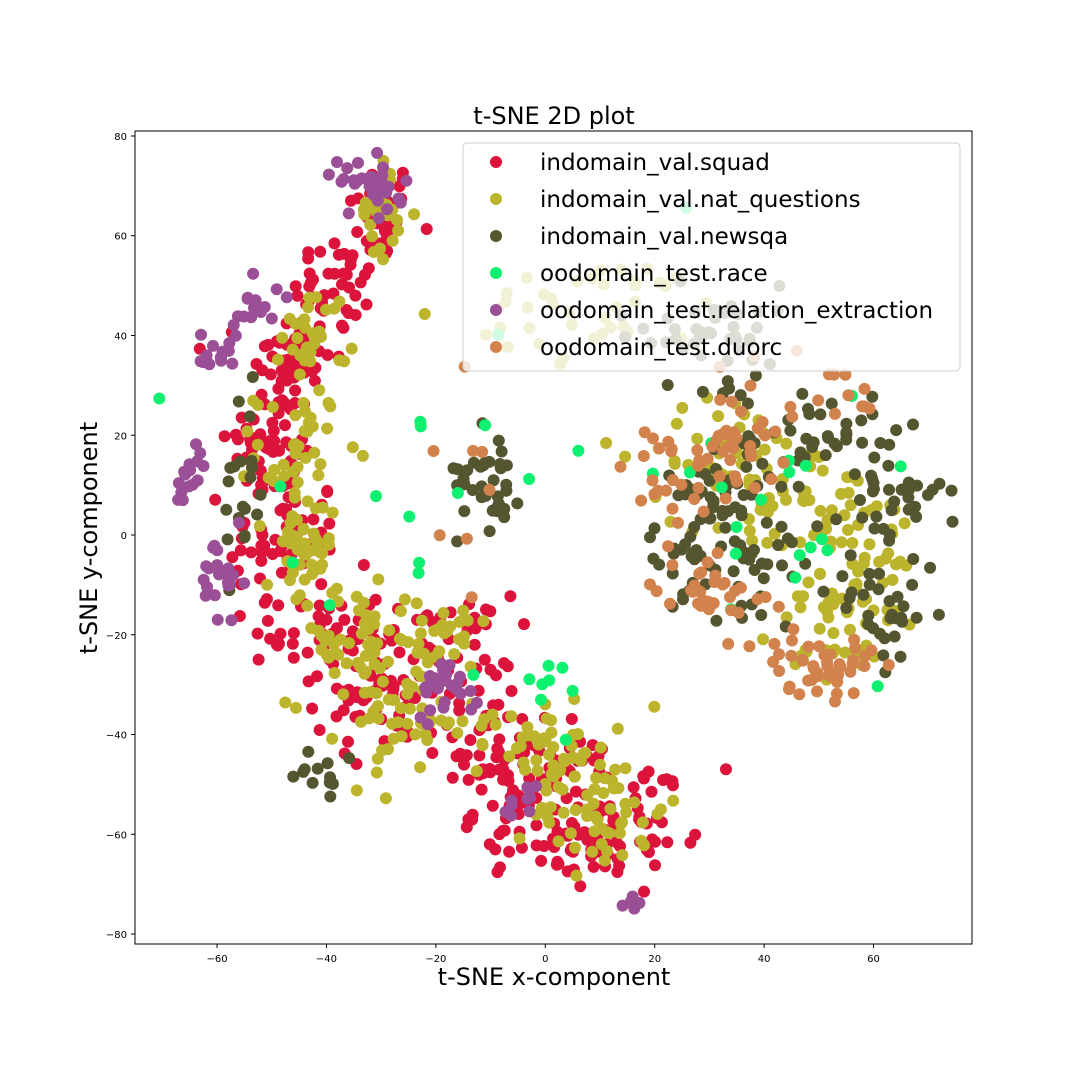 The width and height of the screenshot is (1080, 1080). What do you see at coordinates (120, 137) in the screenshot?
I see `y-tick-label: 80` at bounding box center [120, 137].